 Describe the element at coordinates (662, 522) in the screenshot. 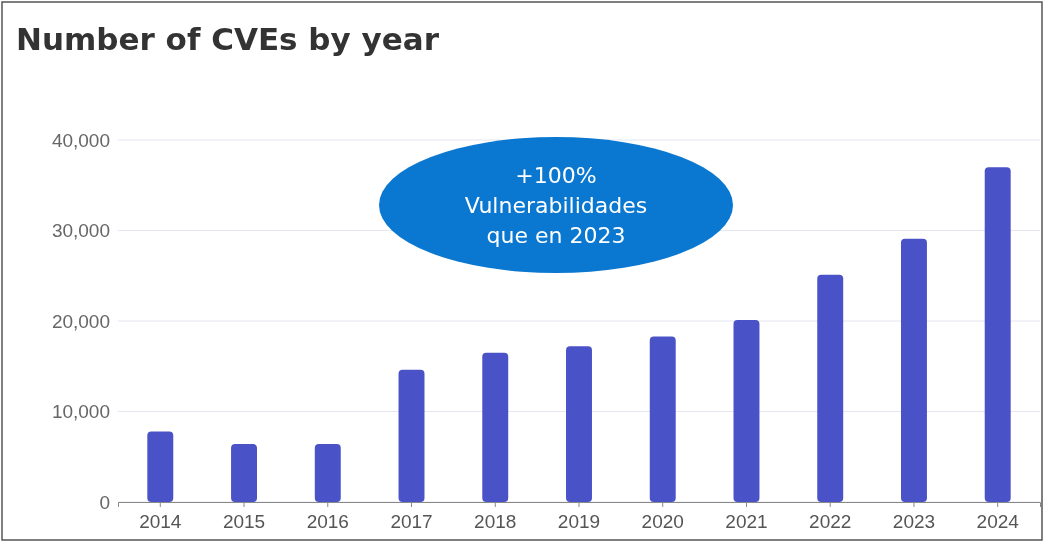

I see `x-tick-label: 2020` at that location.